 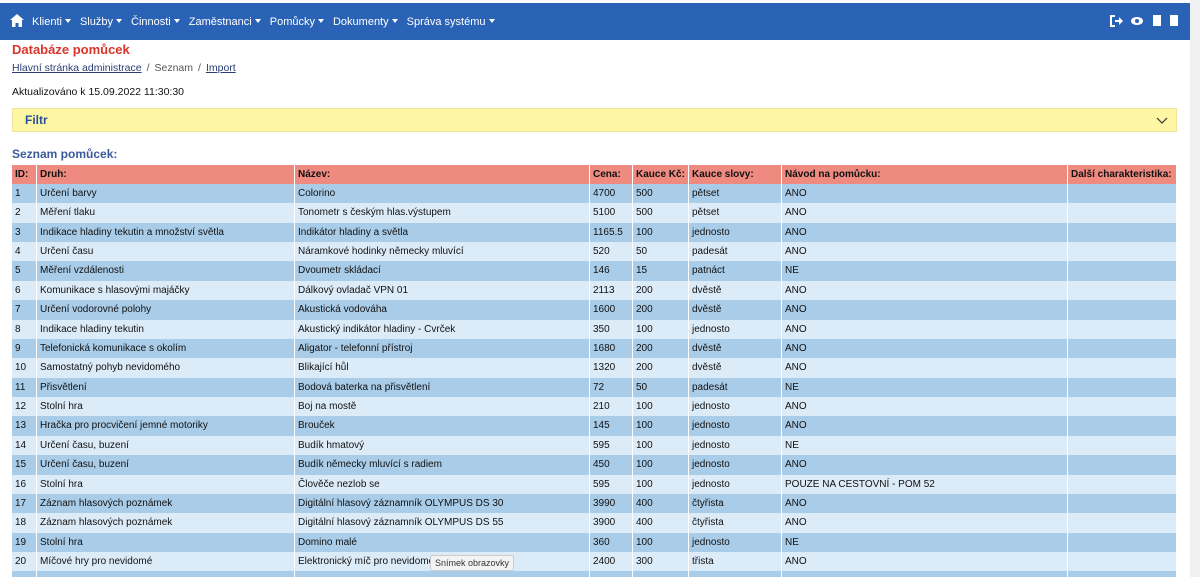 What do you see at coordinates (71, 49) in the screenshot?
I see `page-title: Databáze pomůcek` at bounding box center [71, 49].